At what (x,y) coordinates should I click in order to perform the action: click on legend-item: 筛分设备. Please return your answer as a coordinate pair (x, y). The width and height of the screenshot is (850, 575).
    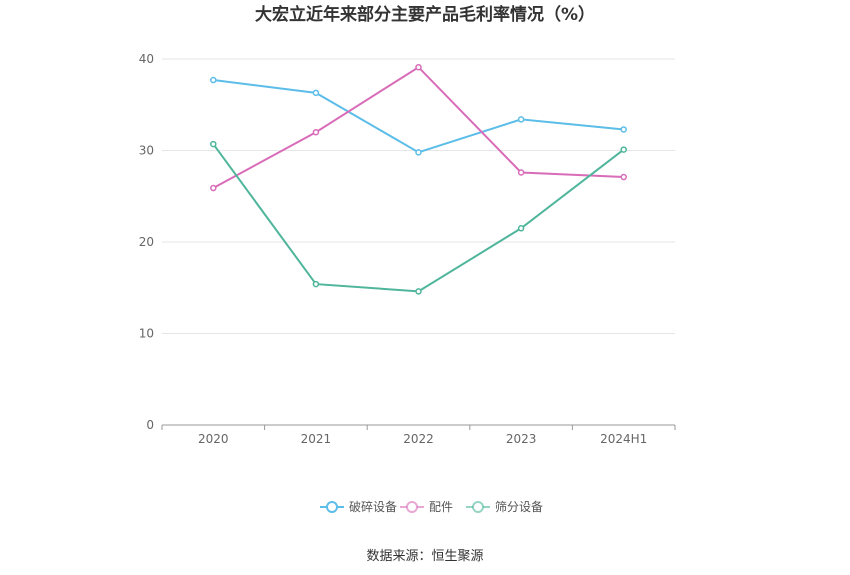
    Looking at the image, I should click on (504, 506).